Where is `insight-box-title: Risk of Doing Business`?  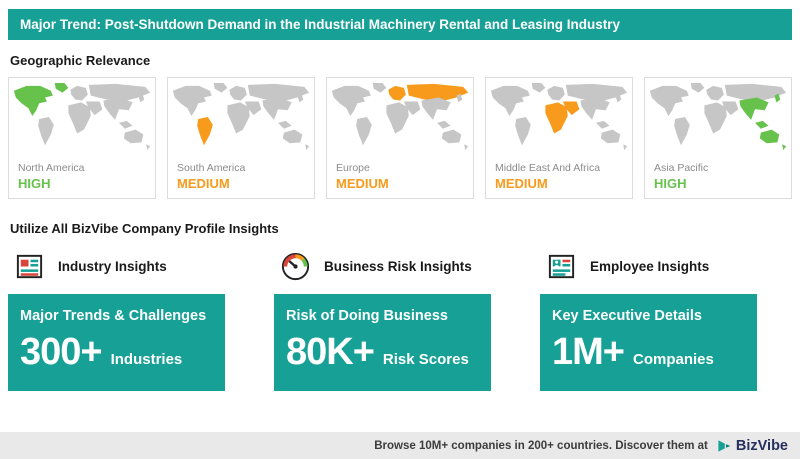 insight-box-title: Risk of Doing Business is located at coordinates (367, 316).